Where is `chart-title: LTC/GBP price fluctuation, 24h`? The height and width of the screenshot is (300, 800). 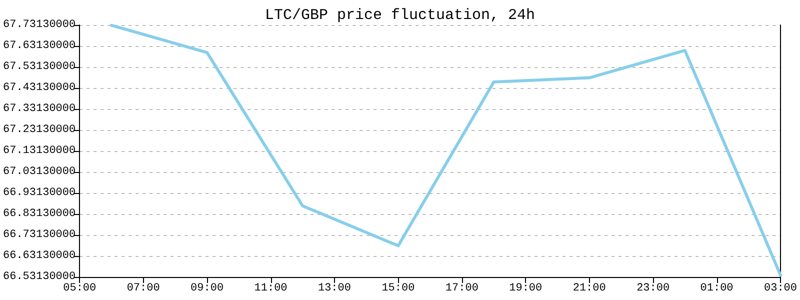 chart-title: LTC/GBP price fluctuation, 24h is located at coordinates (400, 15).